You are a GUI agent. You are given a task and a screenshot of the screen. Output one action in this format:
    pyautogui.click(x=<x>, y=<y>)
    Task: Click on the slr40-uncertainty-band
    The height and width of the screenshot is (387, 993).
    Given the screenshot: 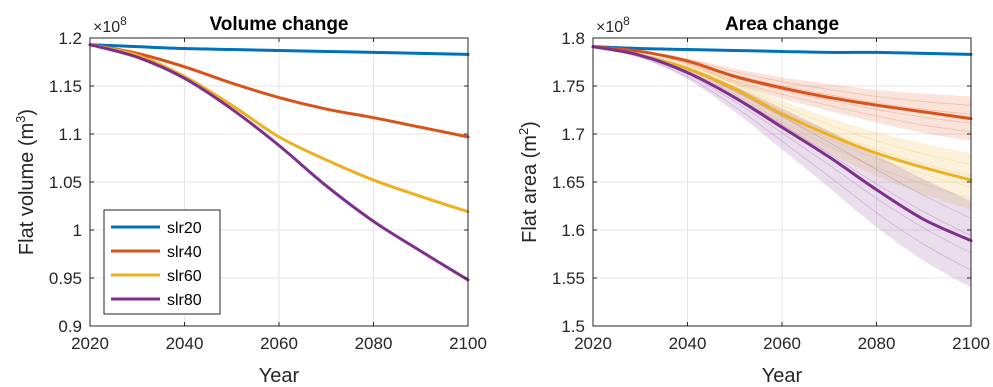 What is the action you would take?
    pyautogui.click(x=782, y=93)
    